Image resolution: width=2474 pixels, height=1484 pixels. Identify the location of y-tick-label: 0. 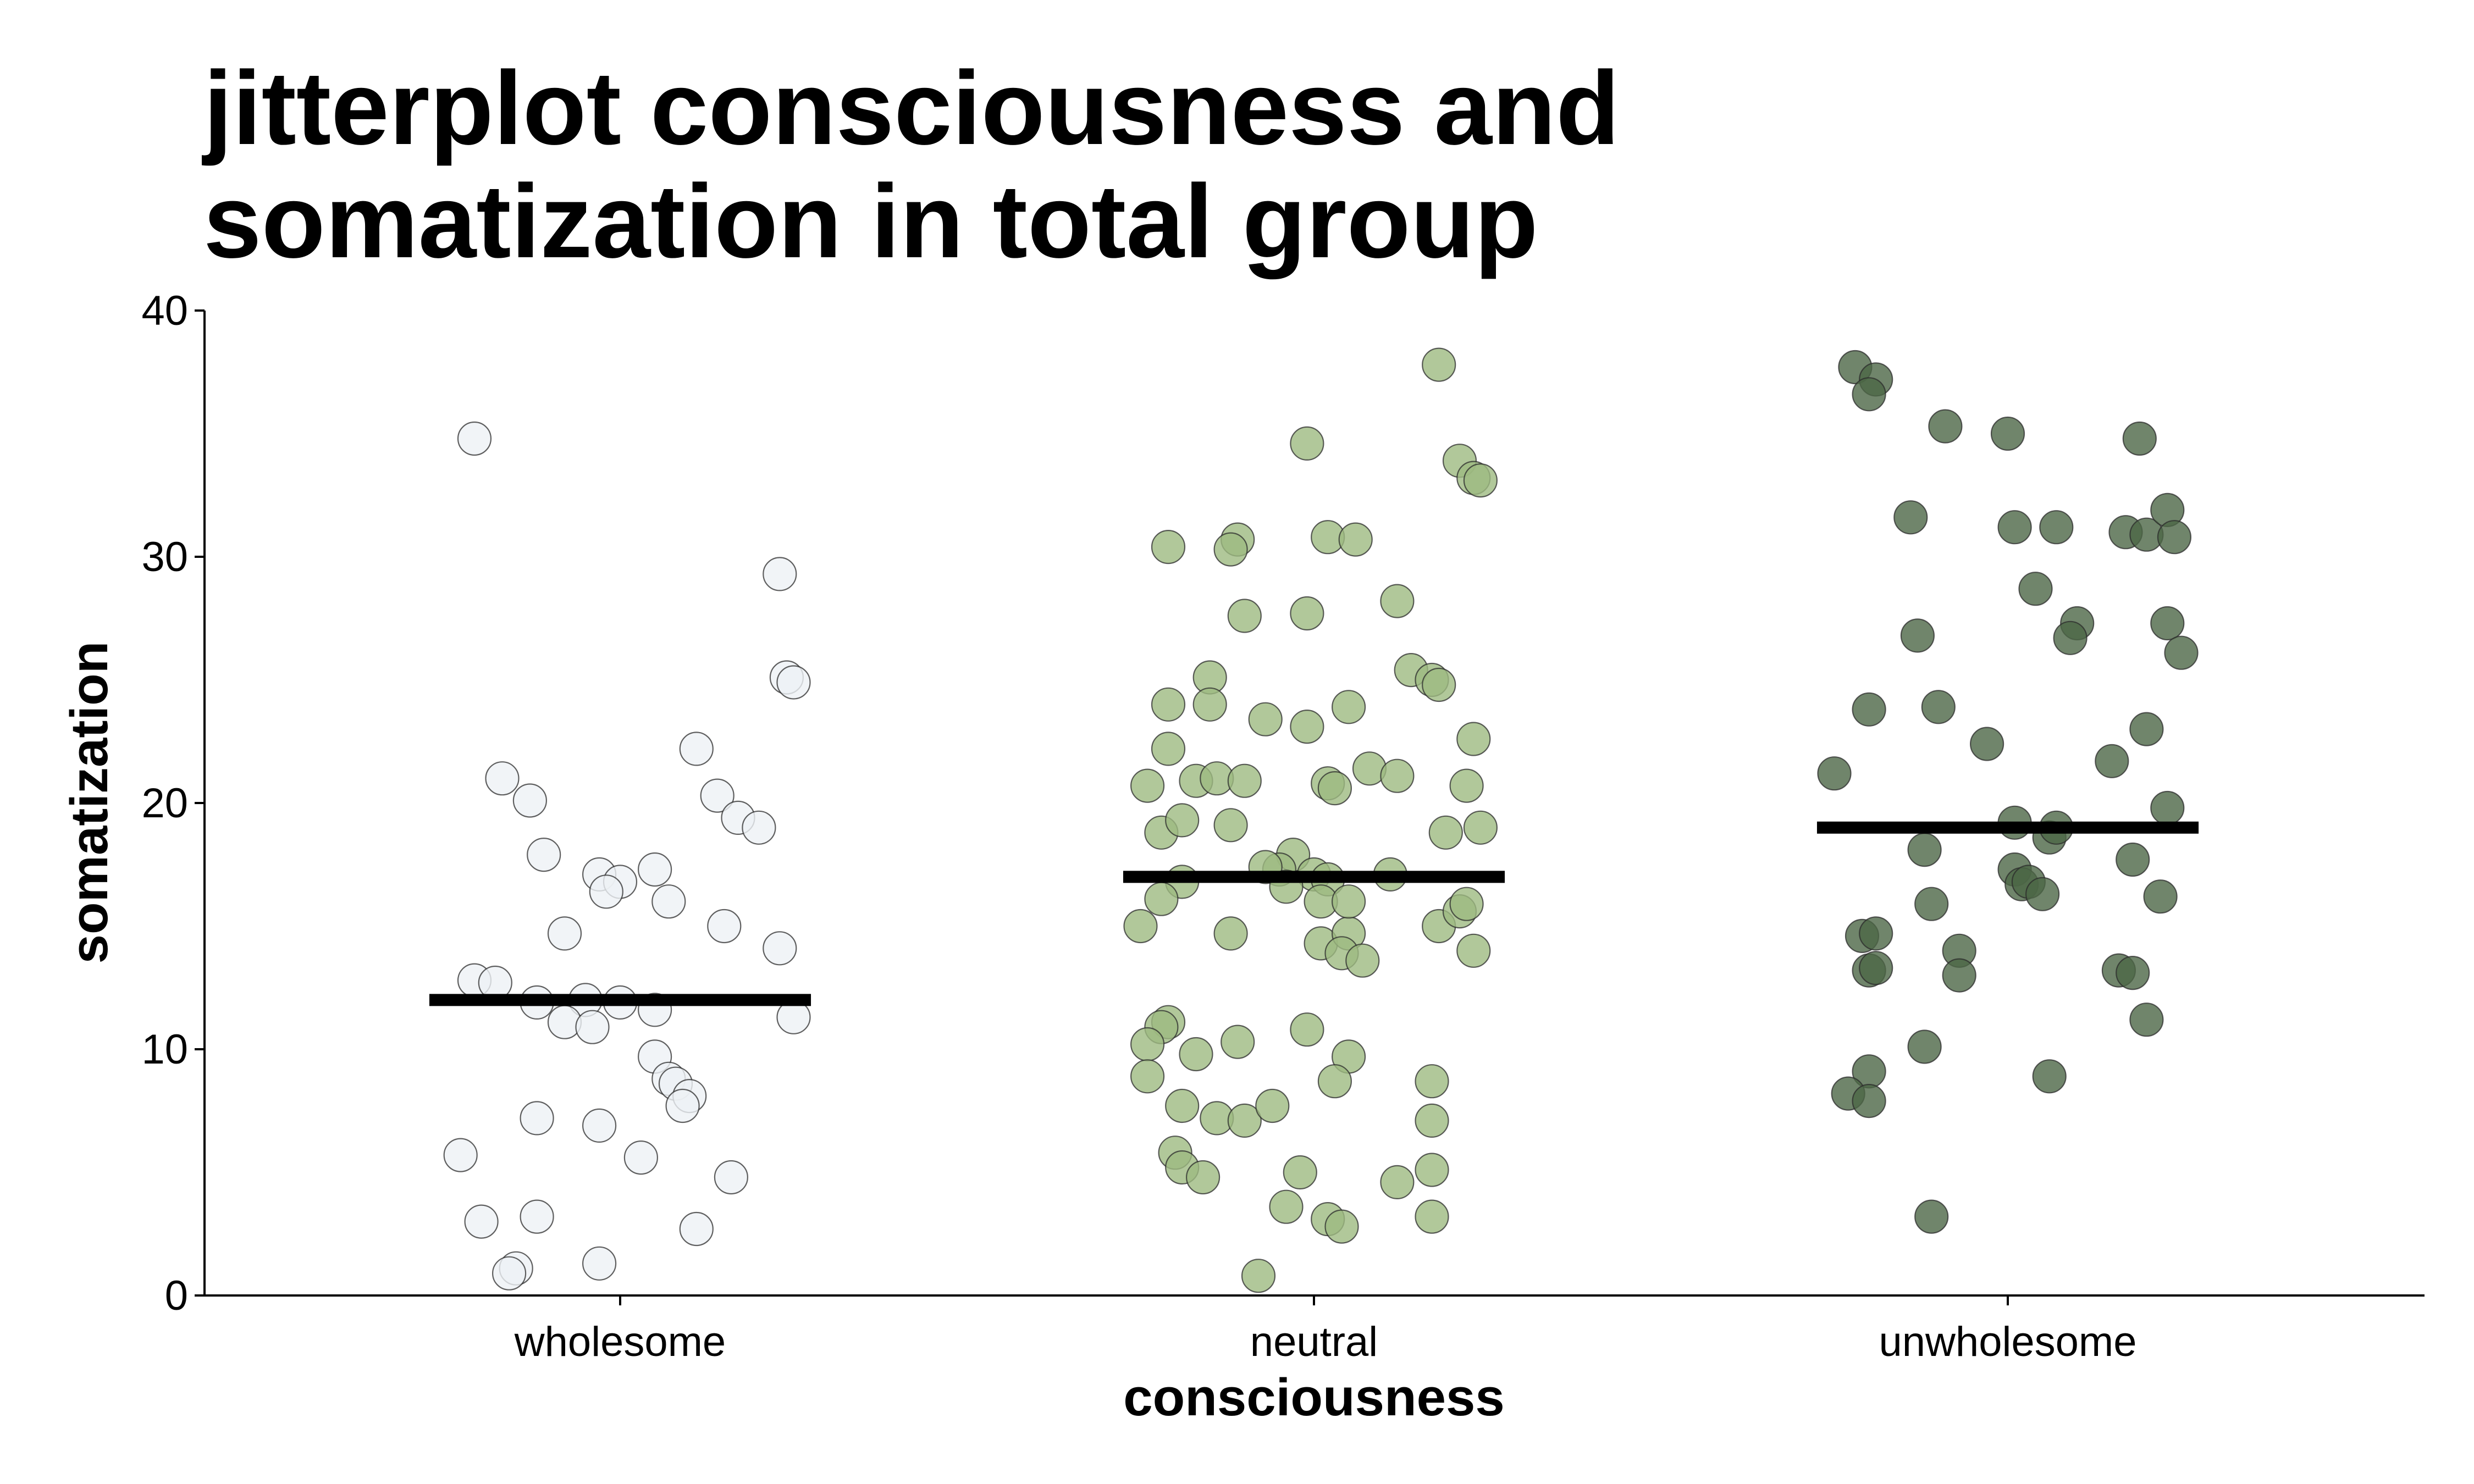
(176, 1295).